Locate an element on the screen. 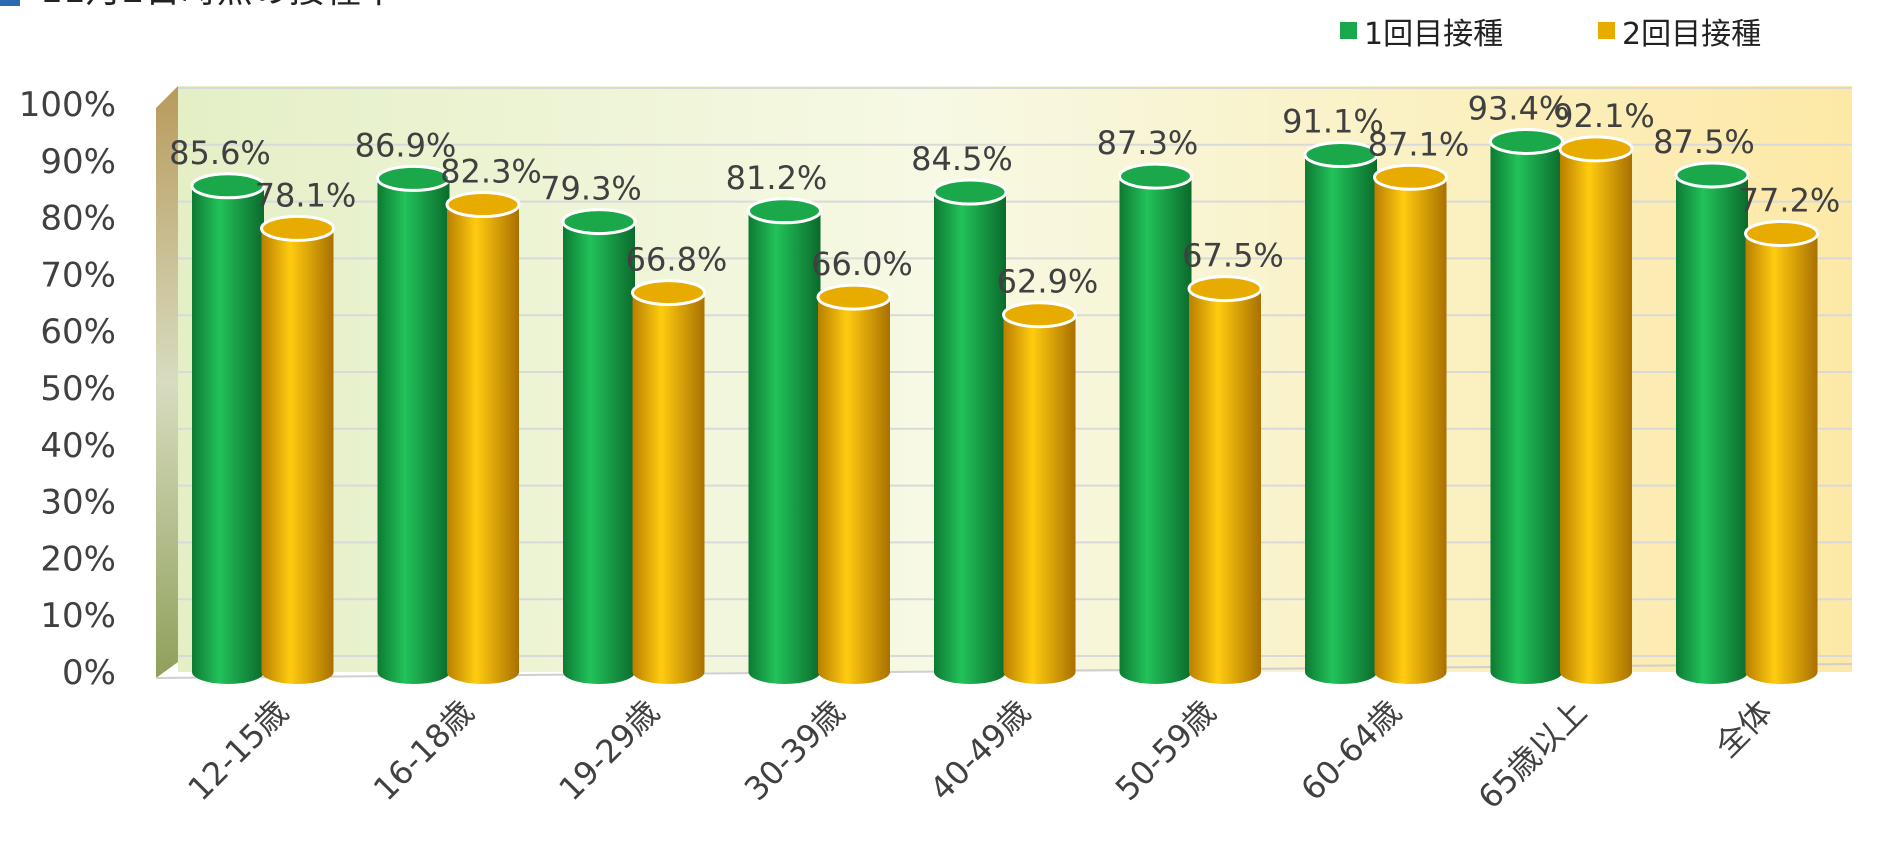 The image size is (1892, 855). chart-title-group: 11月2日時点の接種率 is located at coordinates (198, 5).